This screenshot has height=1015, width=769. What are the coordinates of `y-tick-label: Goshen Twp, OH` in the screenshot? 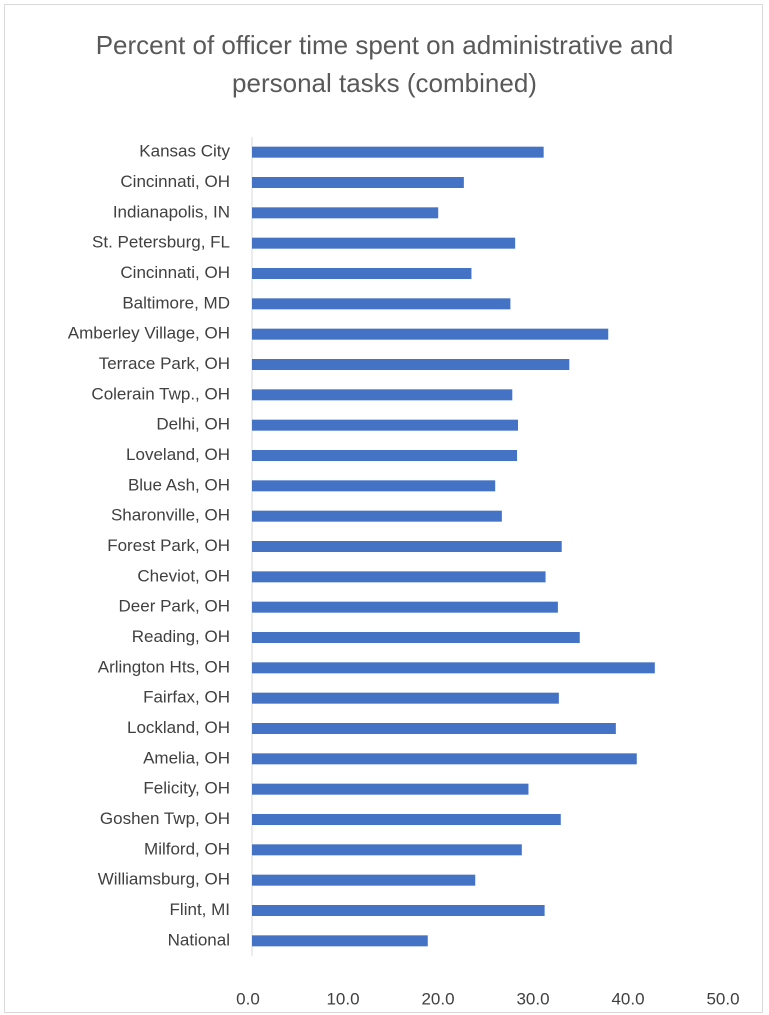 It's located at (165, 818).